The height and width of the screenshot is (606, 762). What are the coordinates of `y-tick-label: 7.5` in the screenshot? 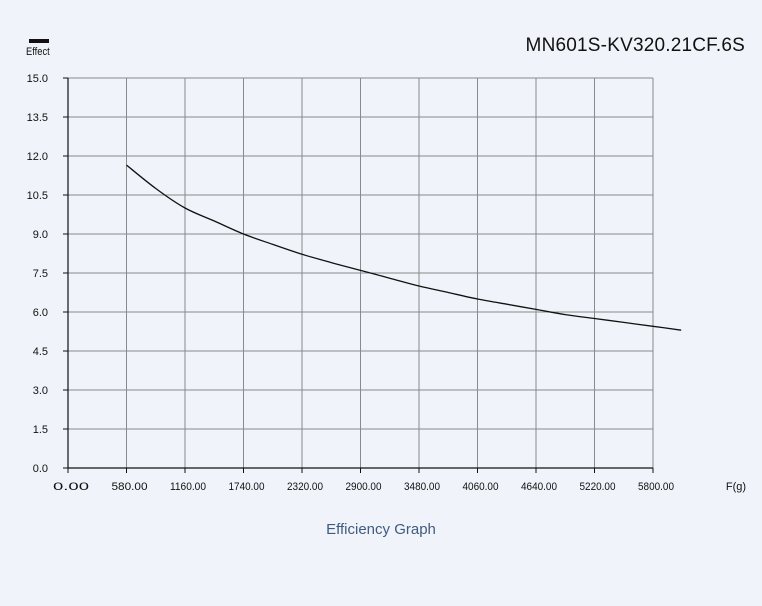 It's located at (40, 274).